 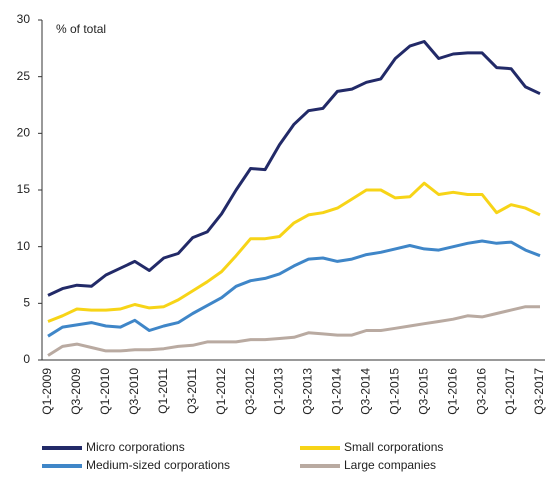 What do you see at coordinates (510, 391) in the screenshot?
I see `x-tick-label: Q1-2017` at bounding box center [510, 391].